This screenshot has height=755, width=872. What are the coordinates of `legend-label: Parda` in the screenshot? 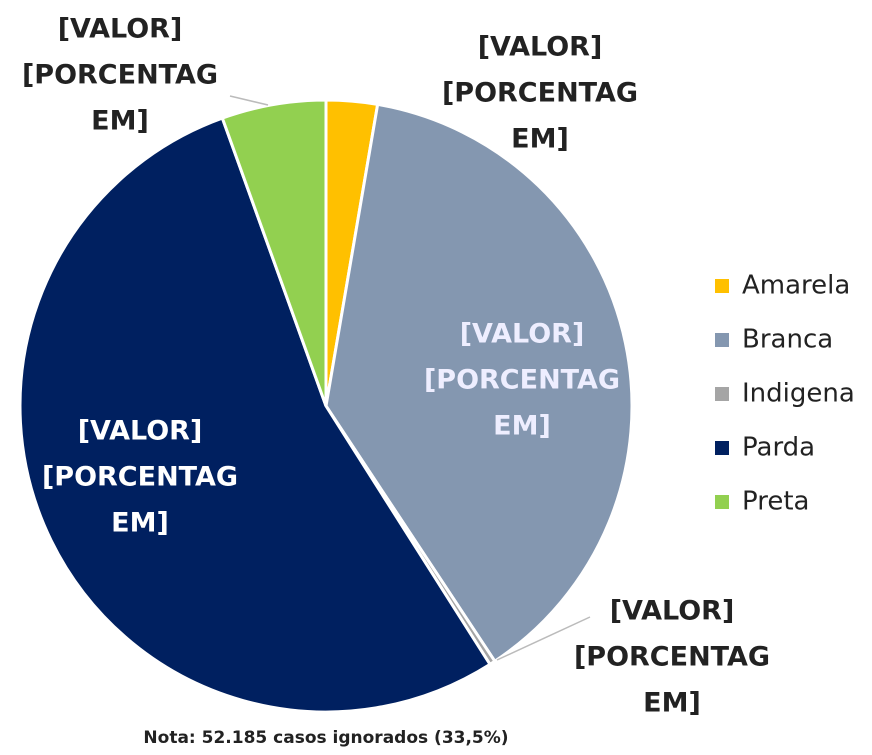 It's located at (778, 448).